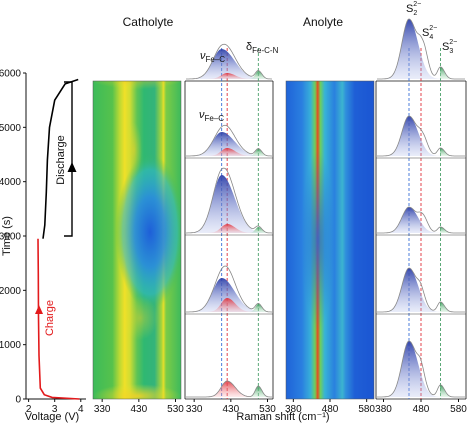 The width and height of the screenshot is (474, 424). What do you see at coordinates (72, 167) in the screenshot?
I see `discharge-arrow-icon` at bounding box center [72, 167].